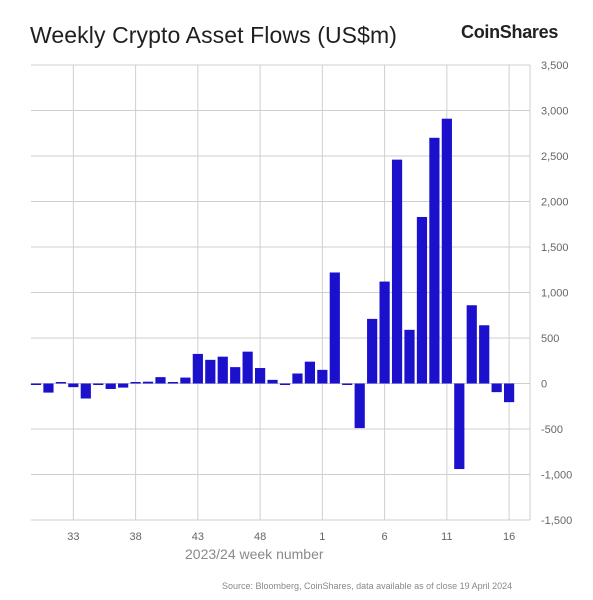 Image resolution: width=593 pixels, height=600 pixels. I want to click on y-tick-label: 500, so click(550, 339).